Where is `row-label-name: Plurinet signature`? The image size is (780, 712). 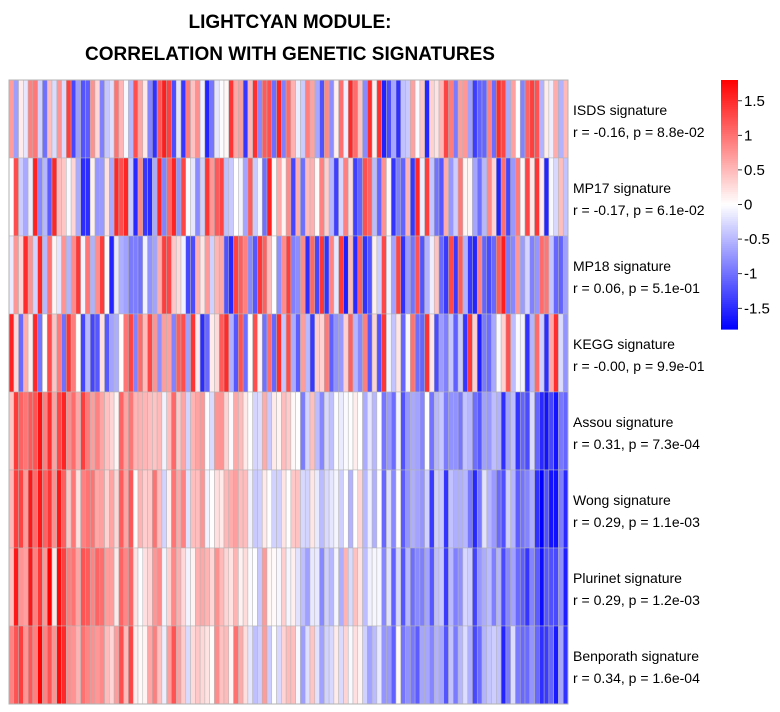 row-label-name: Plurinet signature is located at coordinates (627, 578).